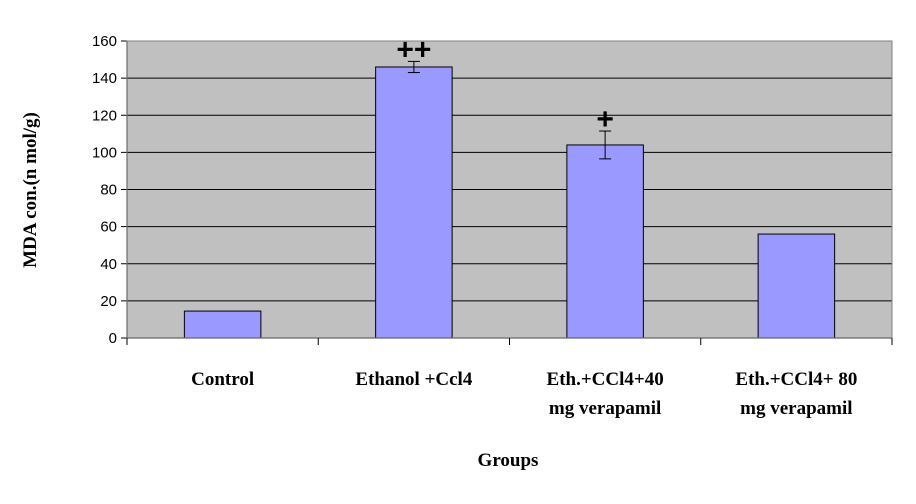  I want to click on y-tick-label: 120, so click(104, 115).